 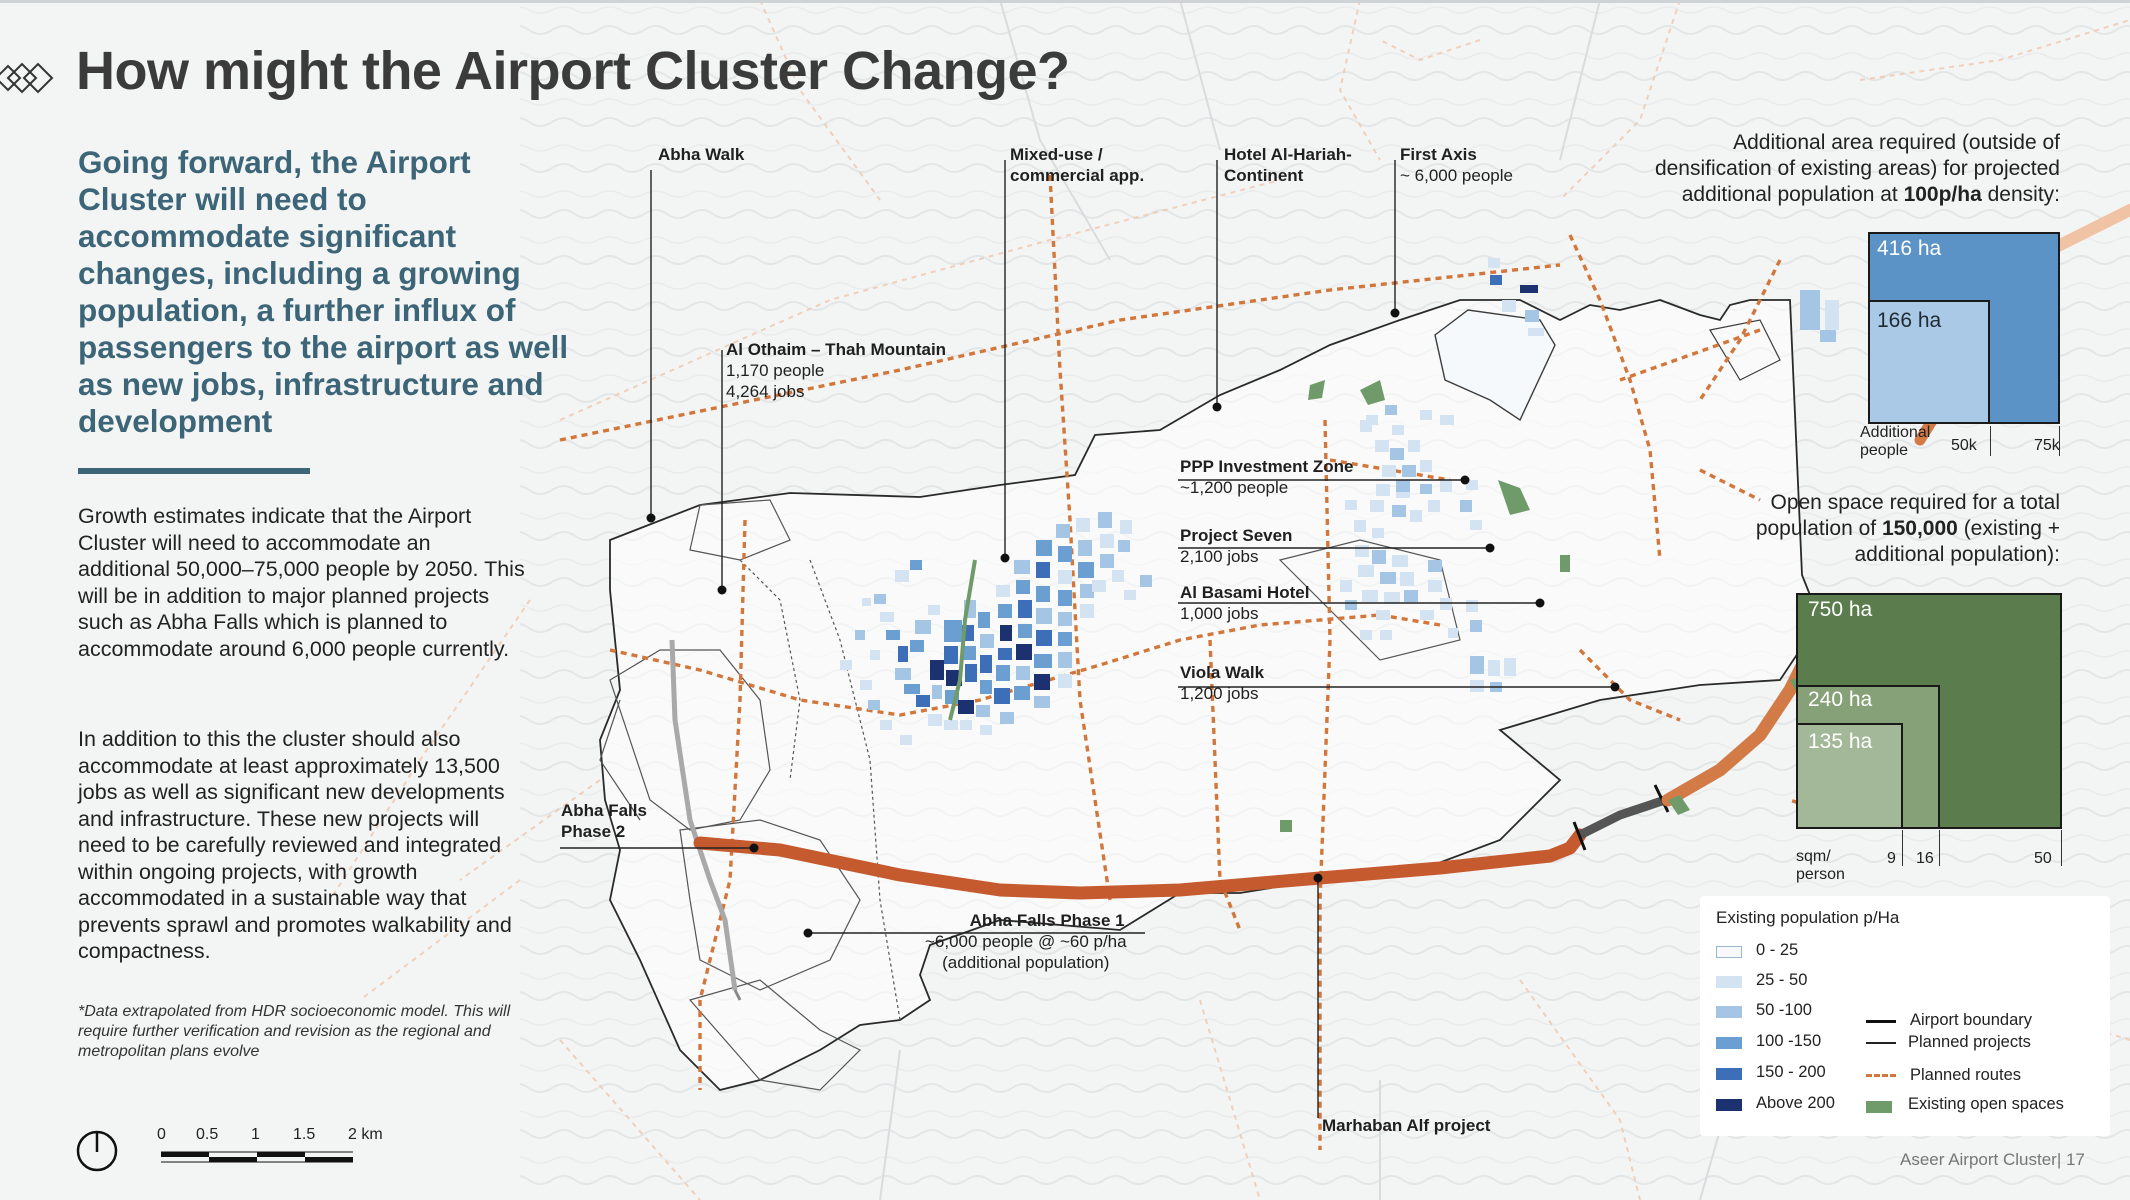 What do you see at coordinates (701, 154) in the screenshot?
I see `label-abha-walk: Abha Walk` at bounding box center [701, 154].